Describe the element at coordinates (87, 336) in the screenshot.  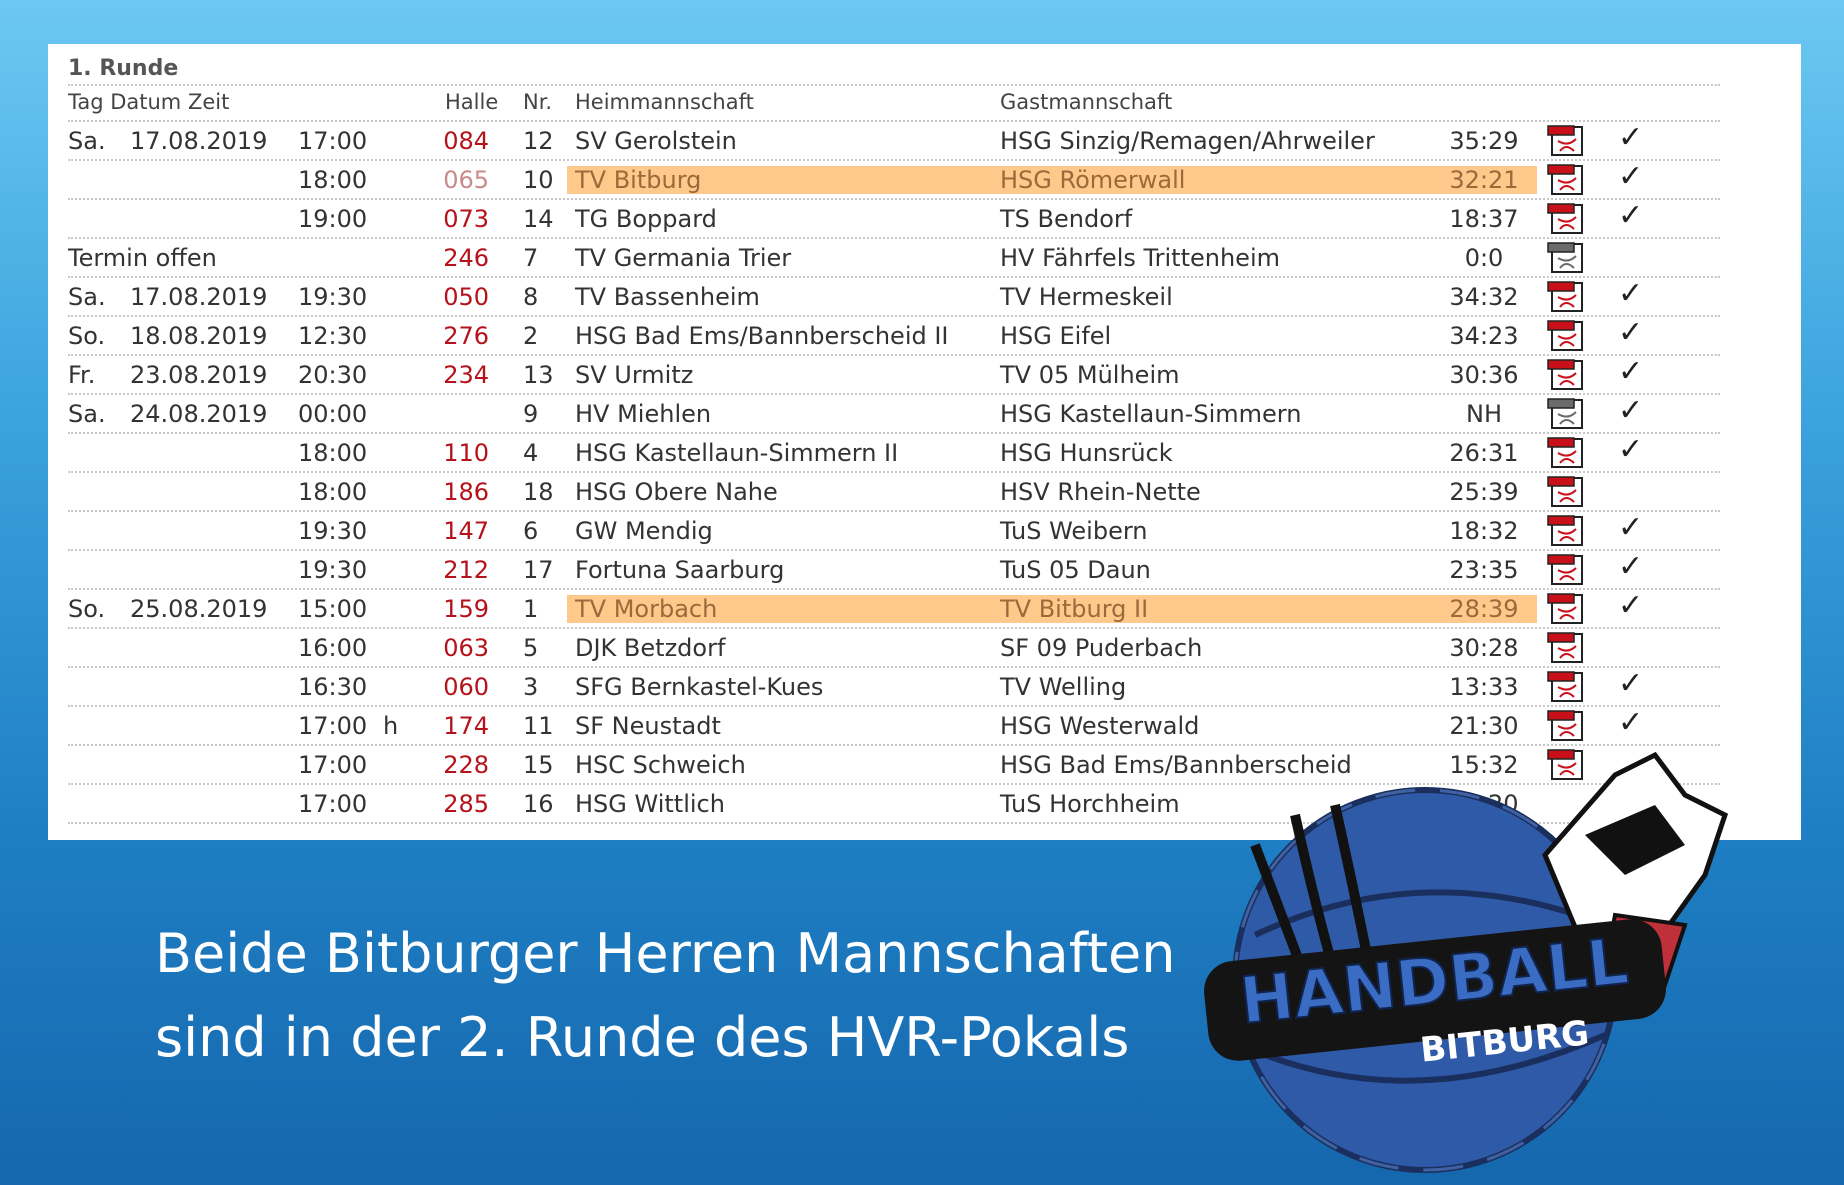
I see `match-day: So.` at that location.